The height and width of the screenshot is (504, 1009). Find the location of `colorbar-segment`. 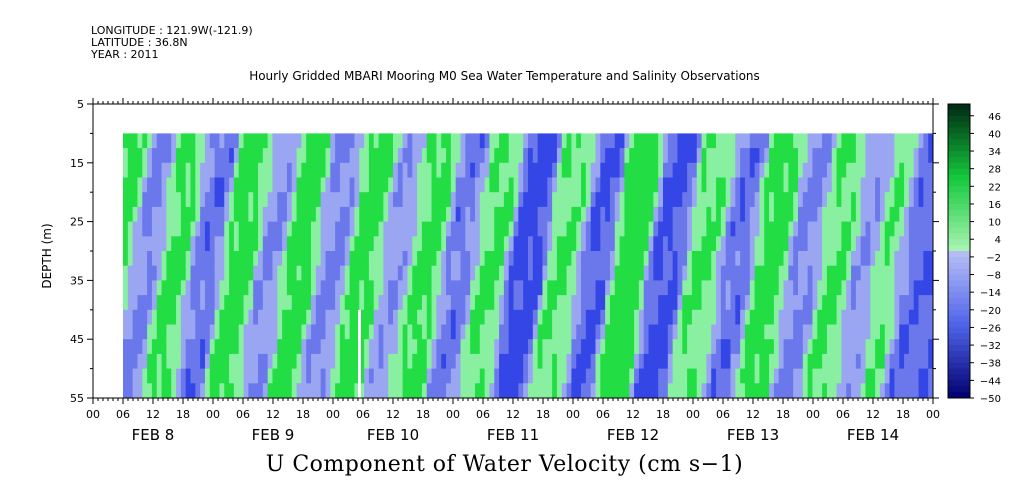

colorbar-segment is located at coordinates (959, 354).